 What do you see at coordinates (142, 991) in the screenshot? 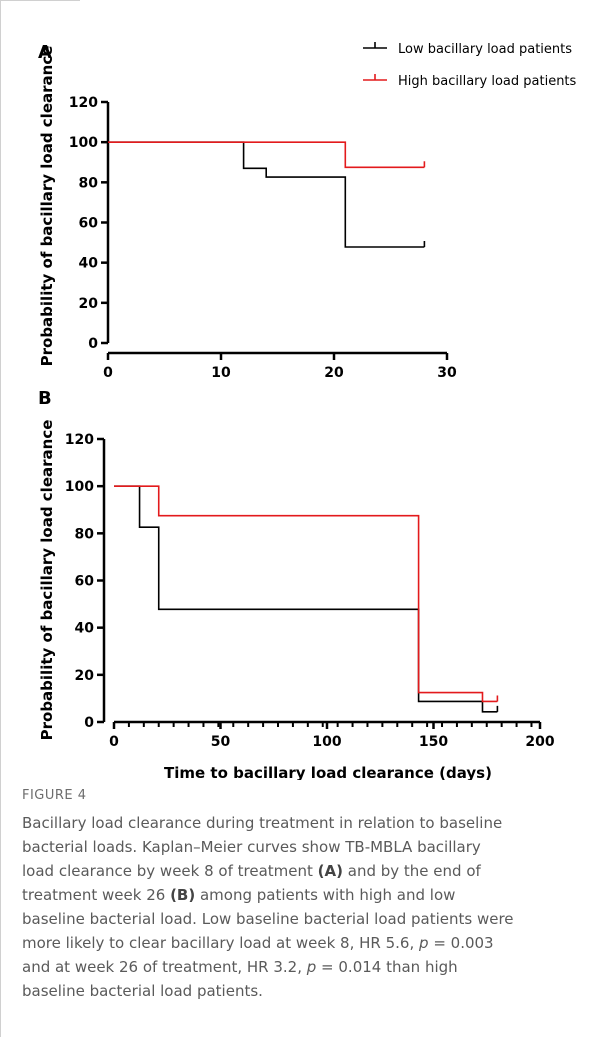
I see `caption-line: baseline bacterial load patients.` at bounding box center [142, 991].